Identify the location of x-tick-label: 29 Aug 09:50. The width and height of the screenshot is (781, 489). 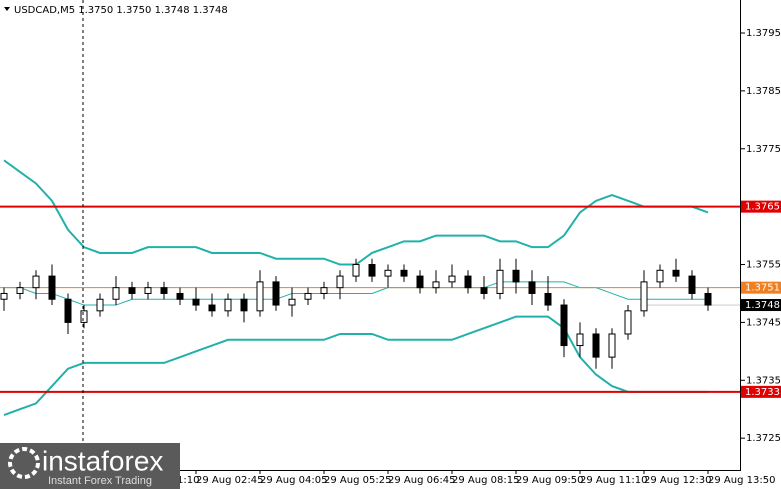
(549, 480).